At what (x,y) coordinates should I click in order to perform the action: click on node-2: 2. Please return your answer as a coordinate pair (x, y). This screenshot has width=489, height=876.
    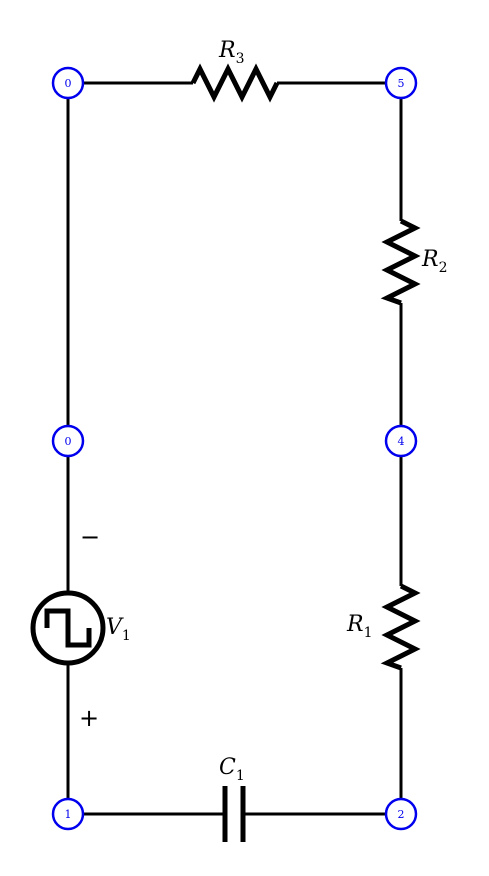
    Looking at the image, I should click on (401, 814).